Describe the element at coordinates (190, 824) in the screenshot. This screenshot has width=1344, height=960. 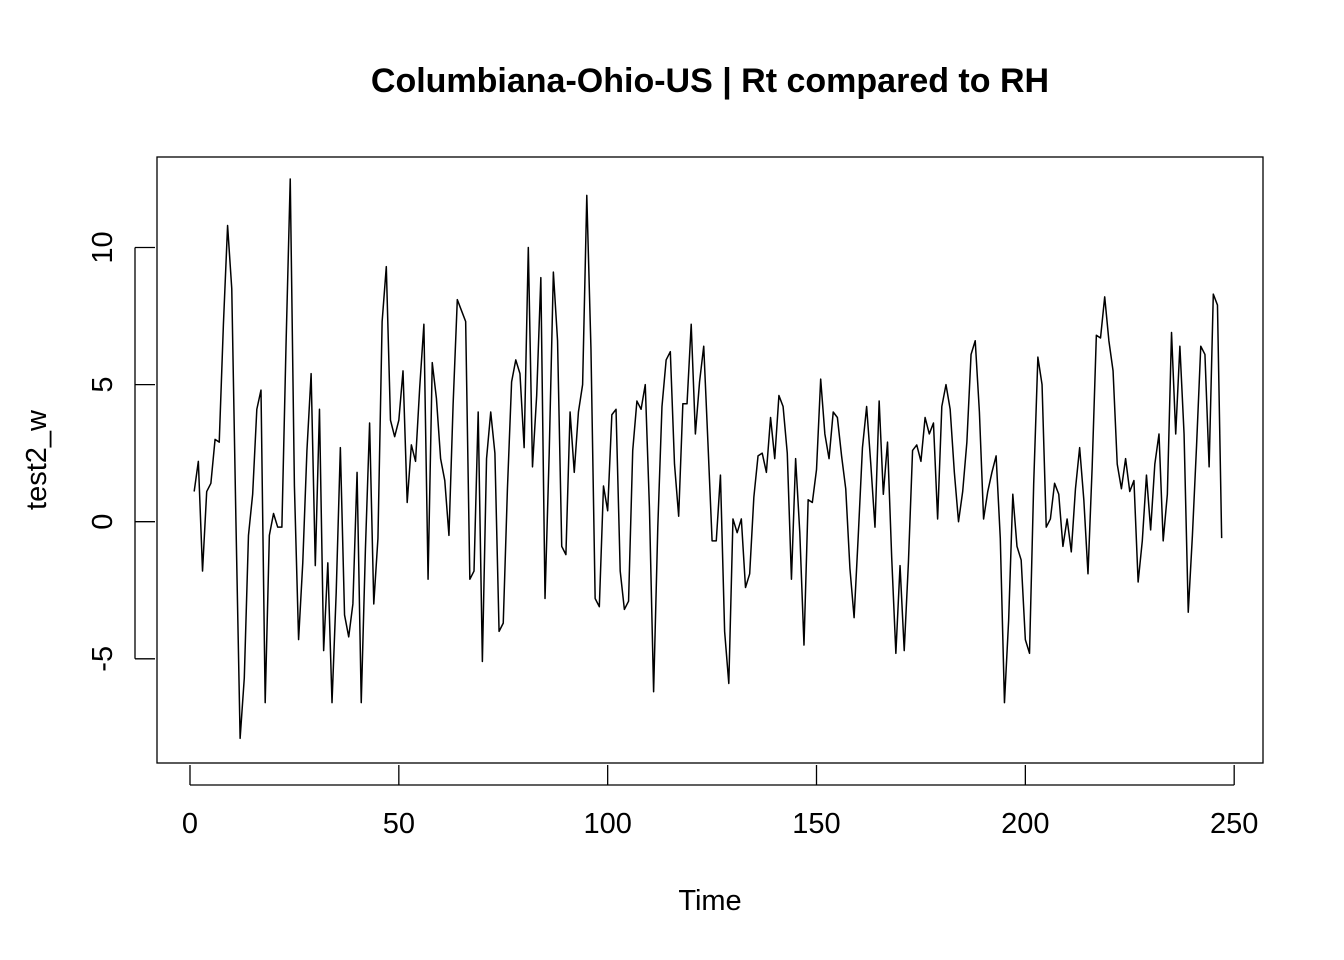
I see `x-tick-label: 0` at that location.